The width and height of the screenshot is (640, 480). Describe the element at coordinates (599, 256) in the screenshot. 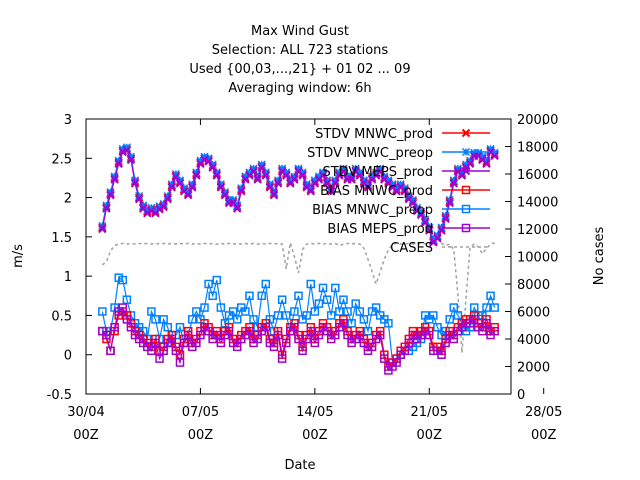

I see `y2-axis-label: No cases` at that location.